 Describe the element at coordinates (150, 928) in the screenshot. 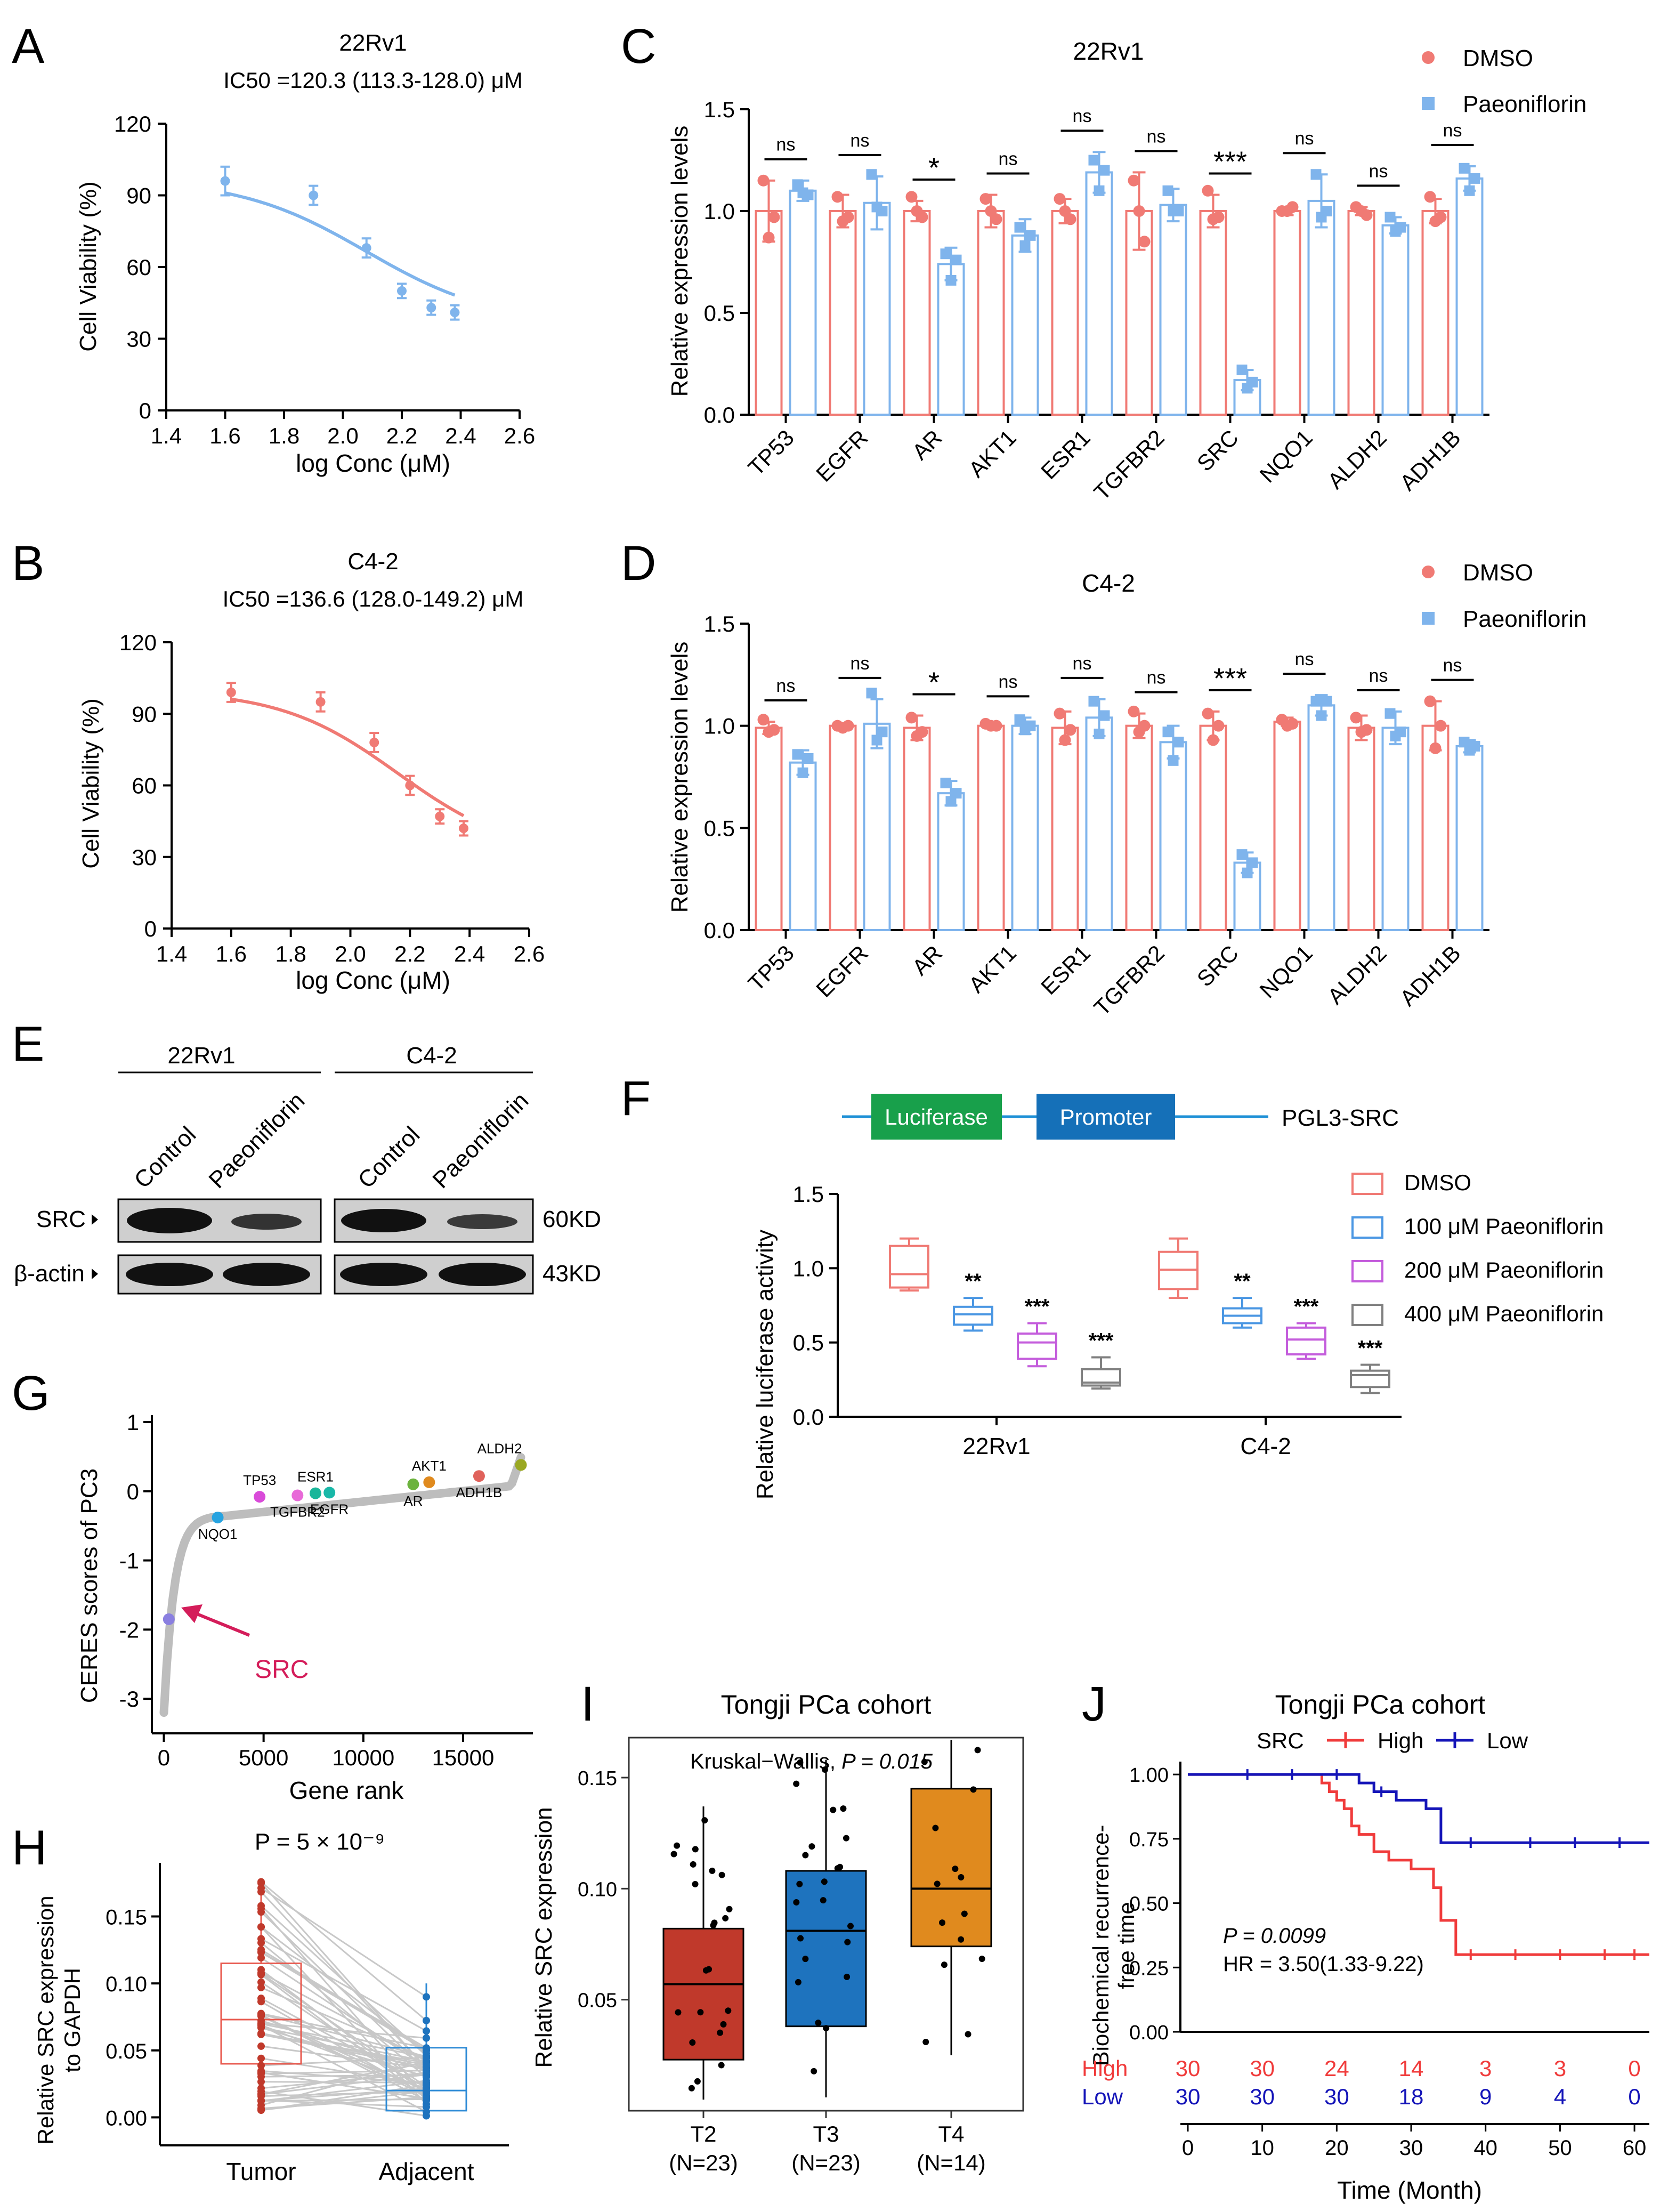

I see `panel-b-y-tick-label: 0` at that location.